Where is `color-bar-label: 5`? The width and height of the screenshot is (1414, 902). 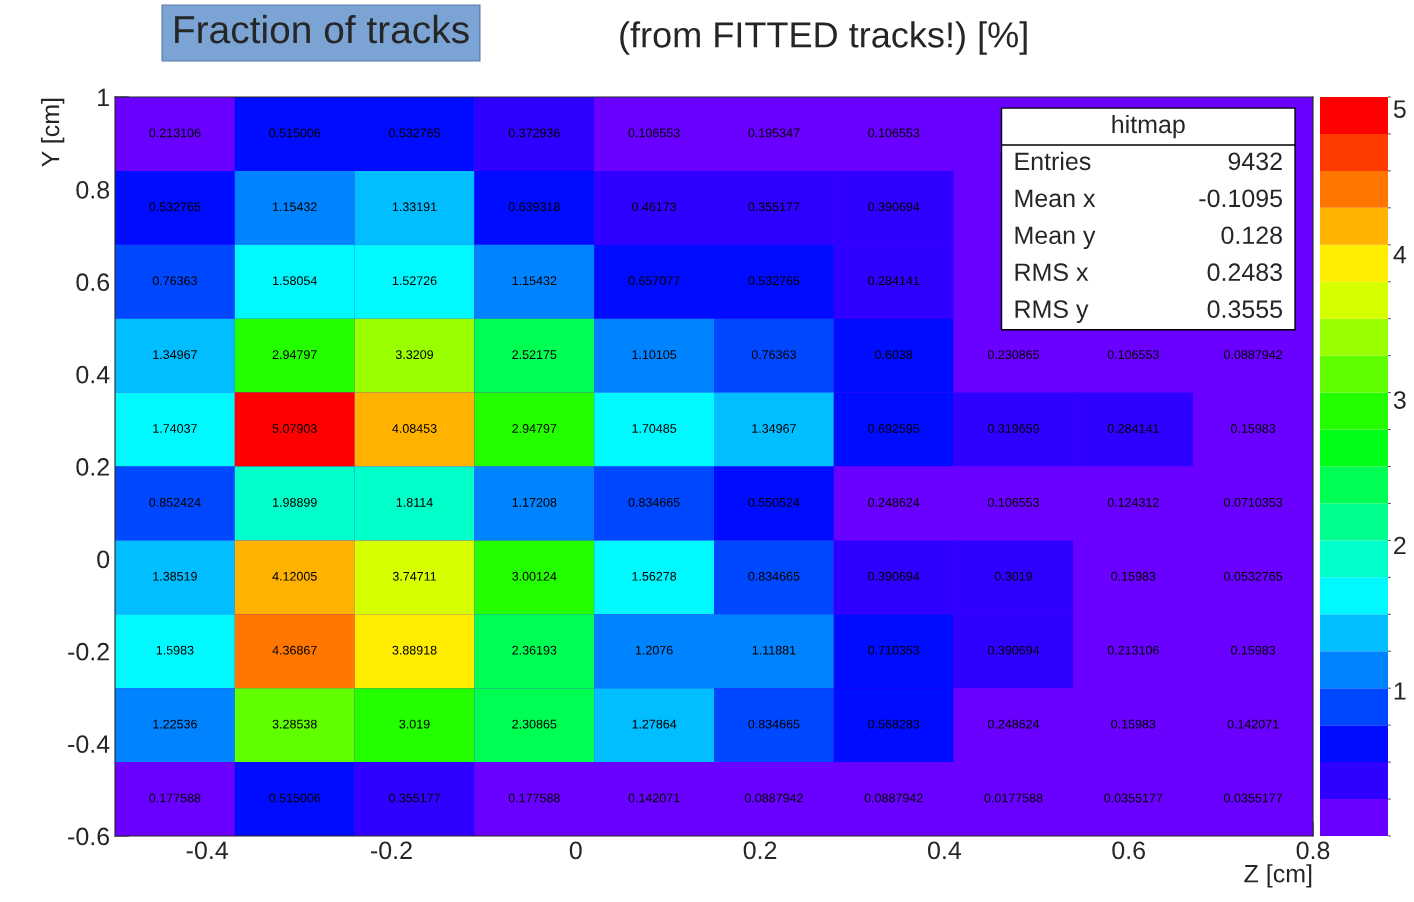 color-bar-label: 5 is located at coordinates (1399, 109).